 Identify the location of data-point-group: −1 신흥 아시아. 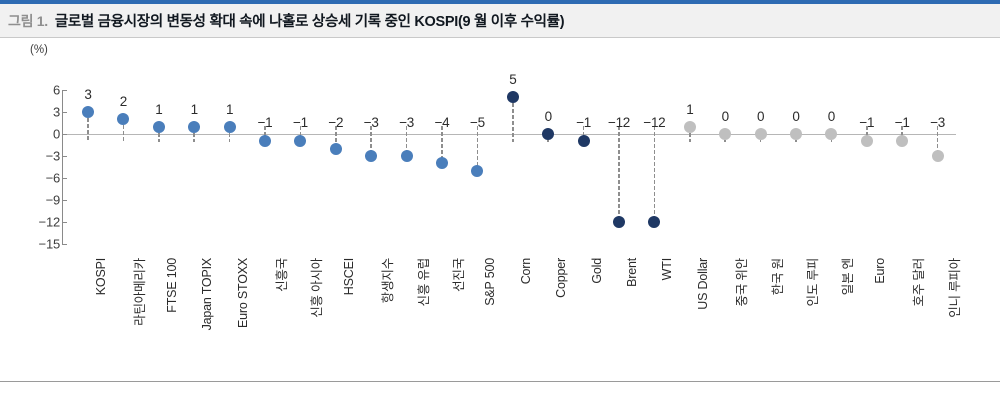
(304, 209).